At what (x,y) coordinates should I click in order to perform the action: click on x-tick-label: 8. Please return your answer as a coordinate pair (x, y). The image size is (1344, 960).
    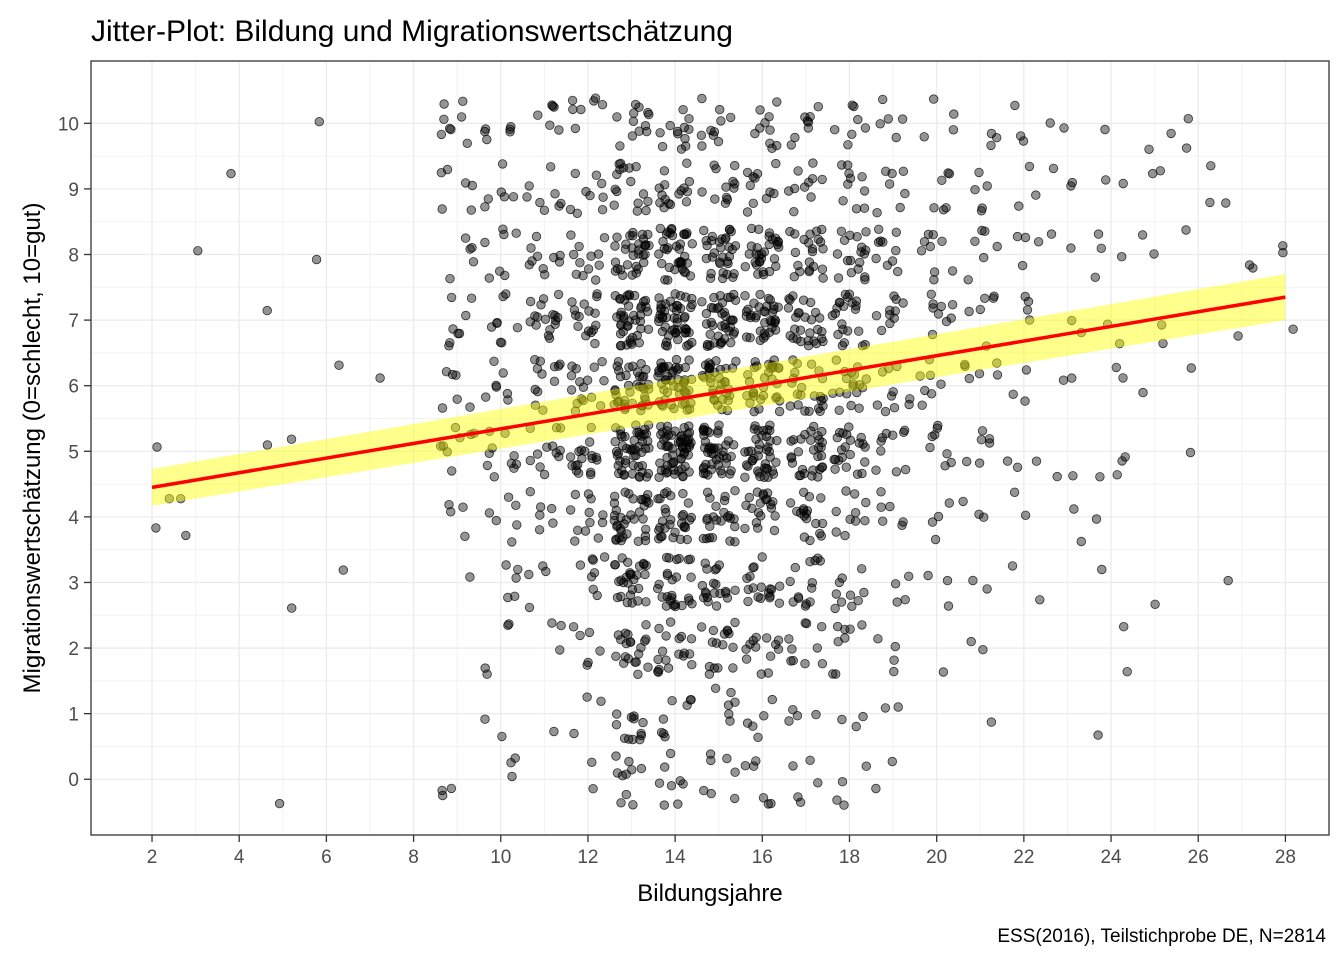
    Looking at the image, I should click on (413, 857).